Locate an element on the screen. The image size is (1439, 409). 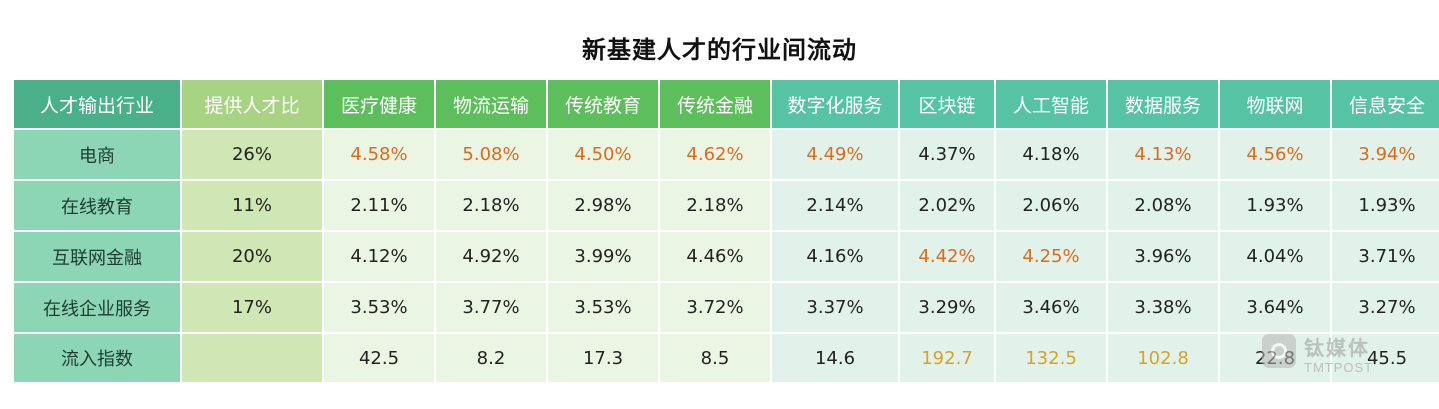
table-cell: 2.08% is located at coordinates (1163, 205).